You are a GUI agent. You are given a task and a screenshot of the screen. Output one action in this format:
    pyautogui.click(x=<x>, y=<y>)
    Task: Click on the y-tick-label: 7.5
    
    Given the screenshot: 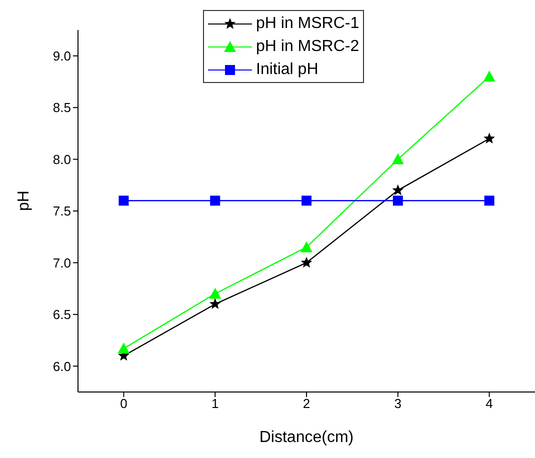 What is the action you would take?
    pyautogui.click(x=61, y=211)
    